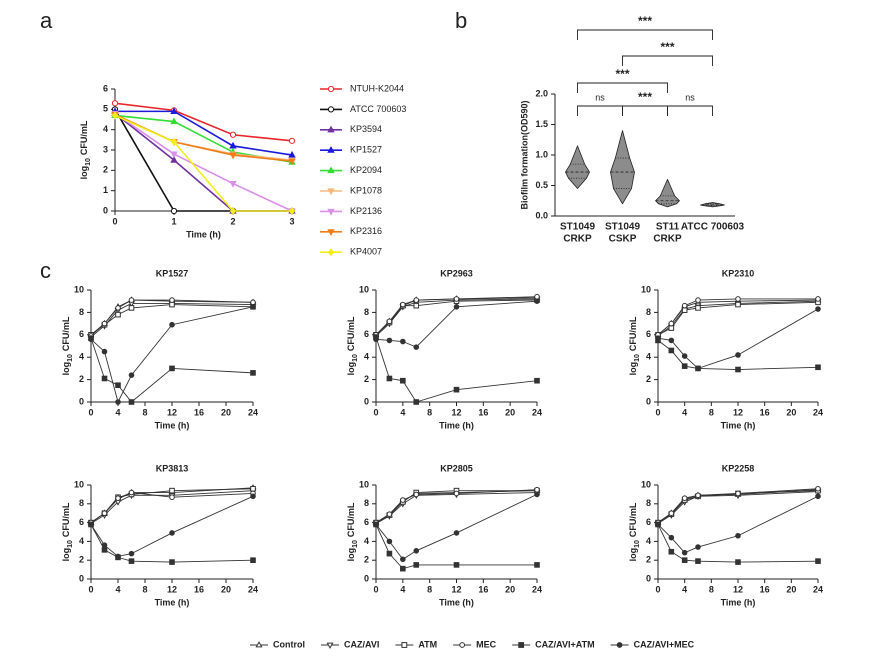  Describe the element at coordinates (622, 167) in the screenshot. I see `violin` at that location.